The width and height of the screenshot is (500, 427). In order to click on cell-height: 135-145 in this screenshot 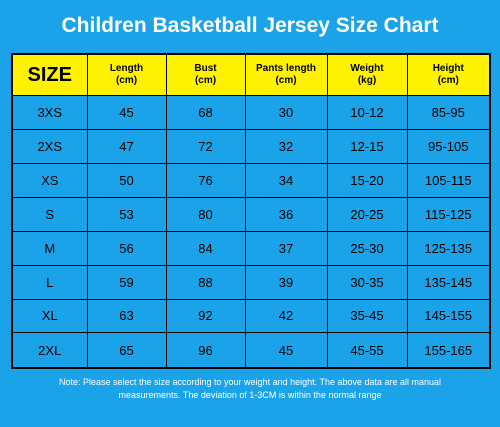, I will do `click(448, 282)`.